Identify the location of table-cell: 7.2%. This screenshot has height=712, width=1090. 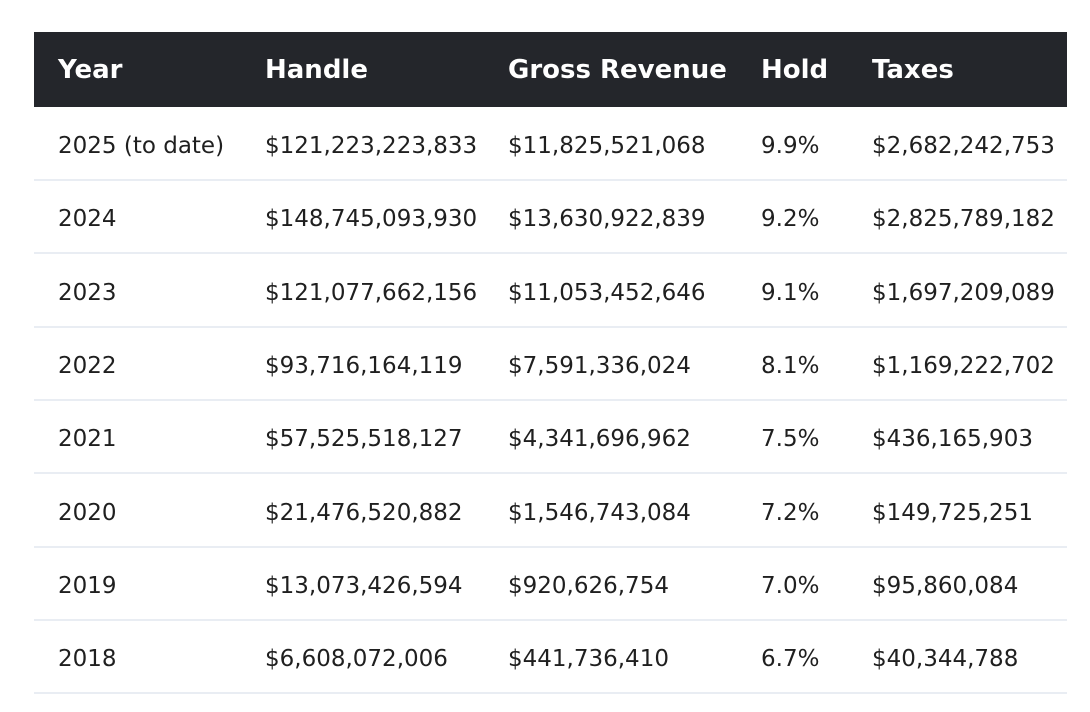
(790, 512).